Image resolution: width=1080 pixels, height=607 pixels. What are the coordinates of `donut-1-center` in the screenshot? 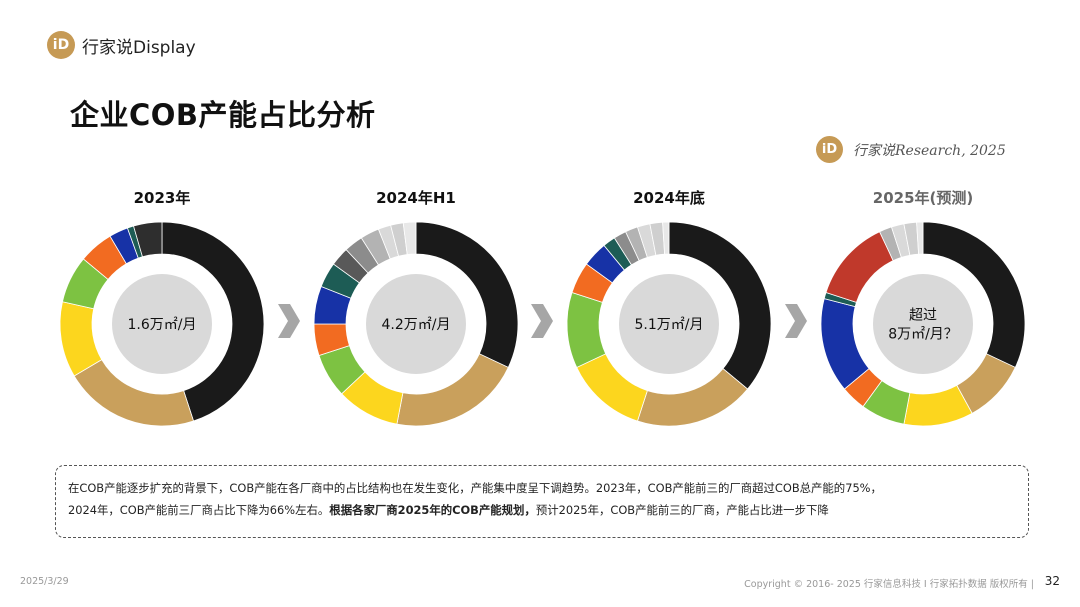 It's located at (416, 324).